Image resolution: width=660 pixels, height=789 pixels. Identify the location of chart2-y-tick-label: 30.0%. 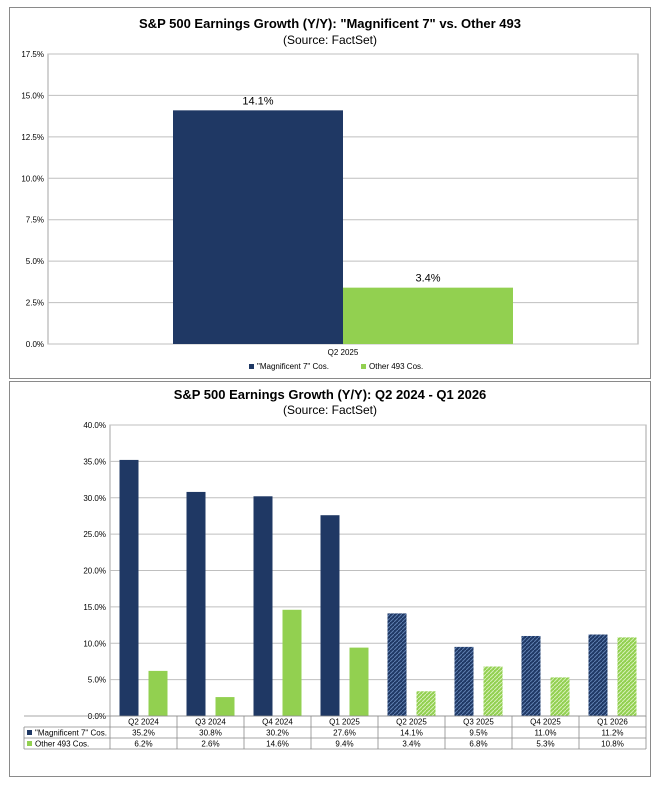
(94, 498).